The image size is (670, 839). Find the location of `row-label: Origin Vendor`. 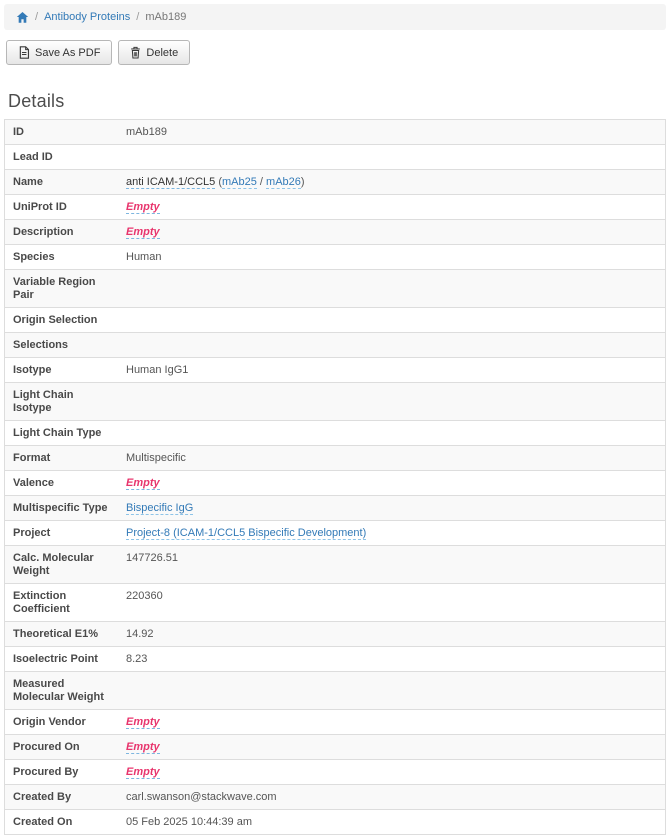

row-label: Origin Vendor is located at coordinates (49, 722).